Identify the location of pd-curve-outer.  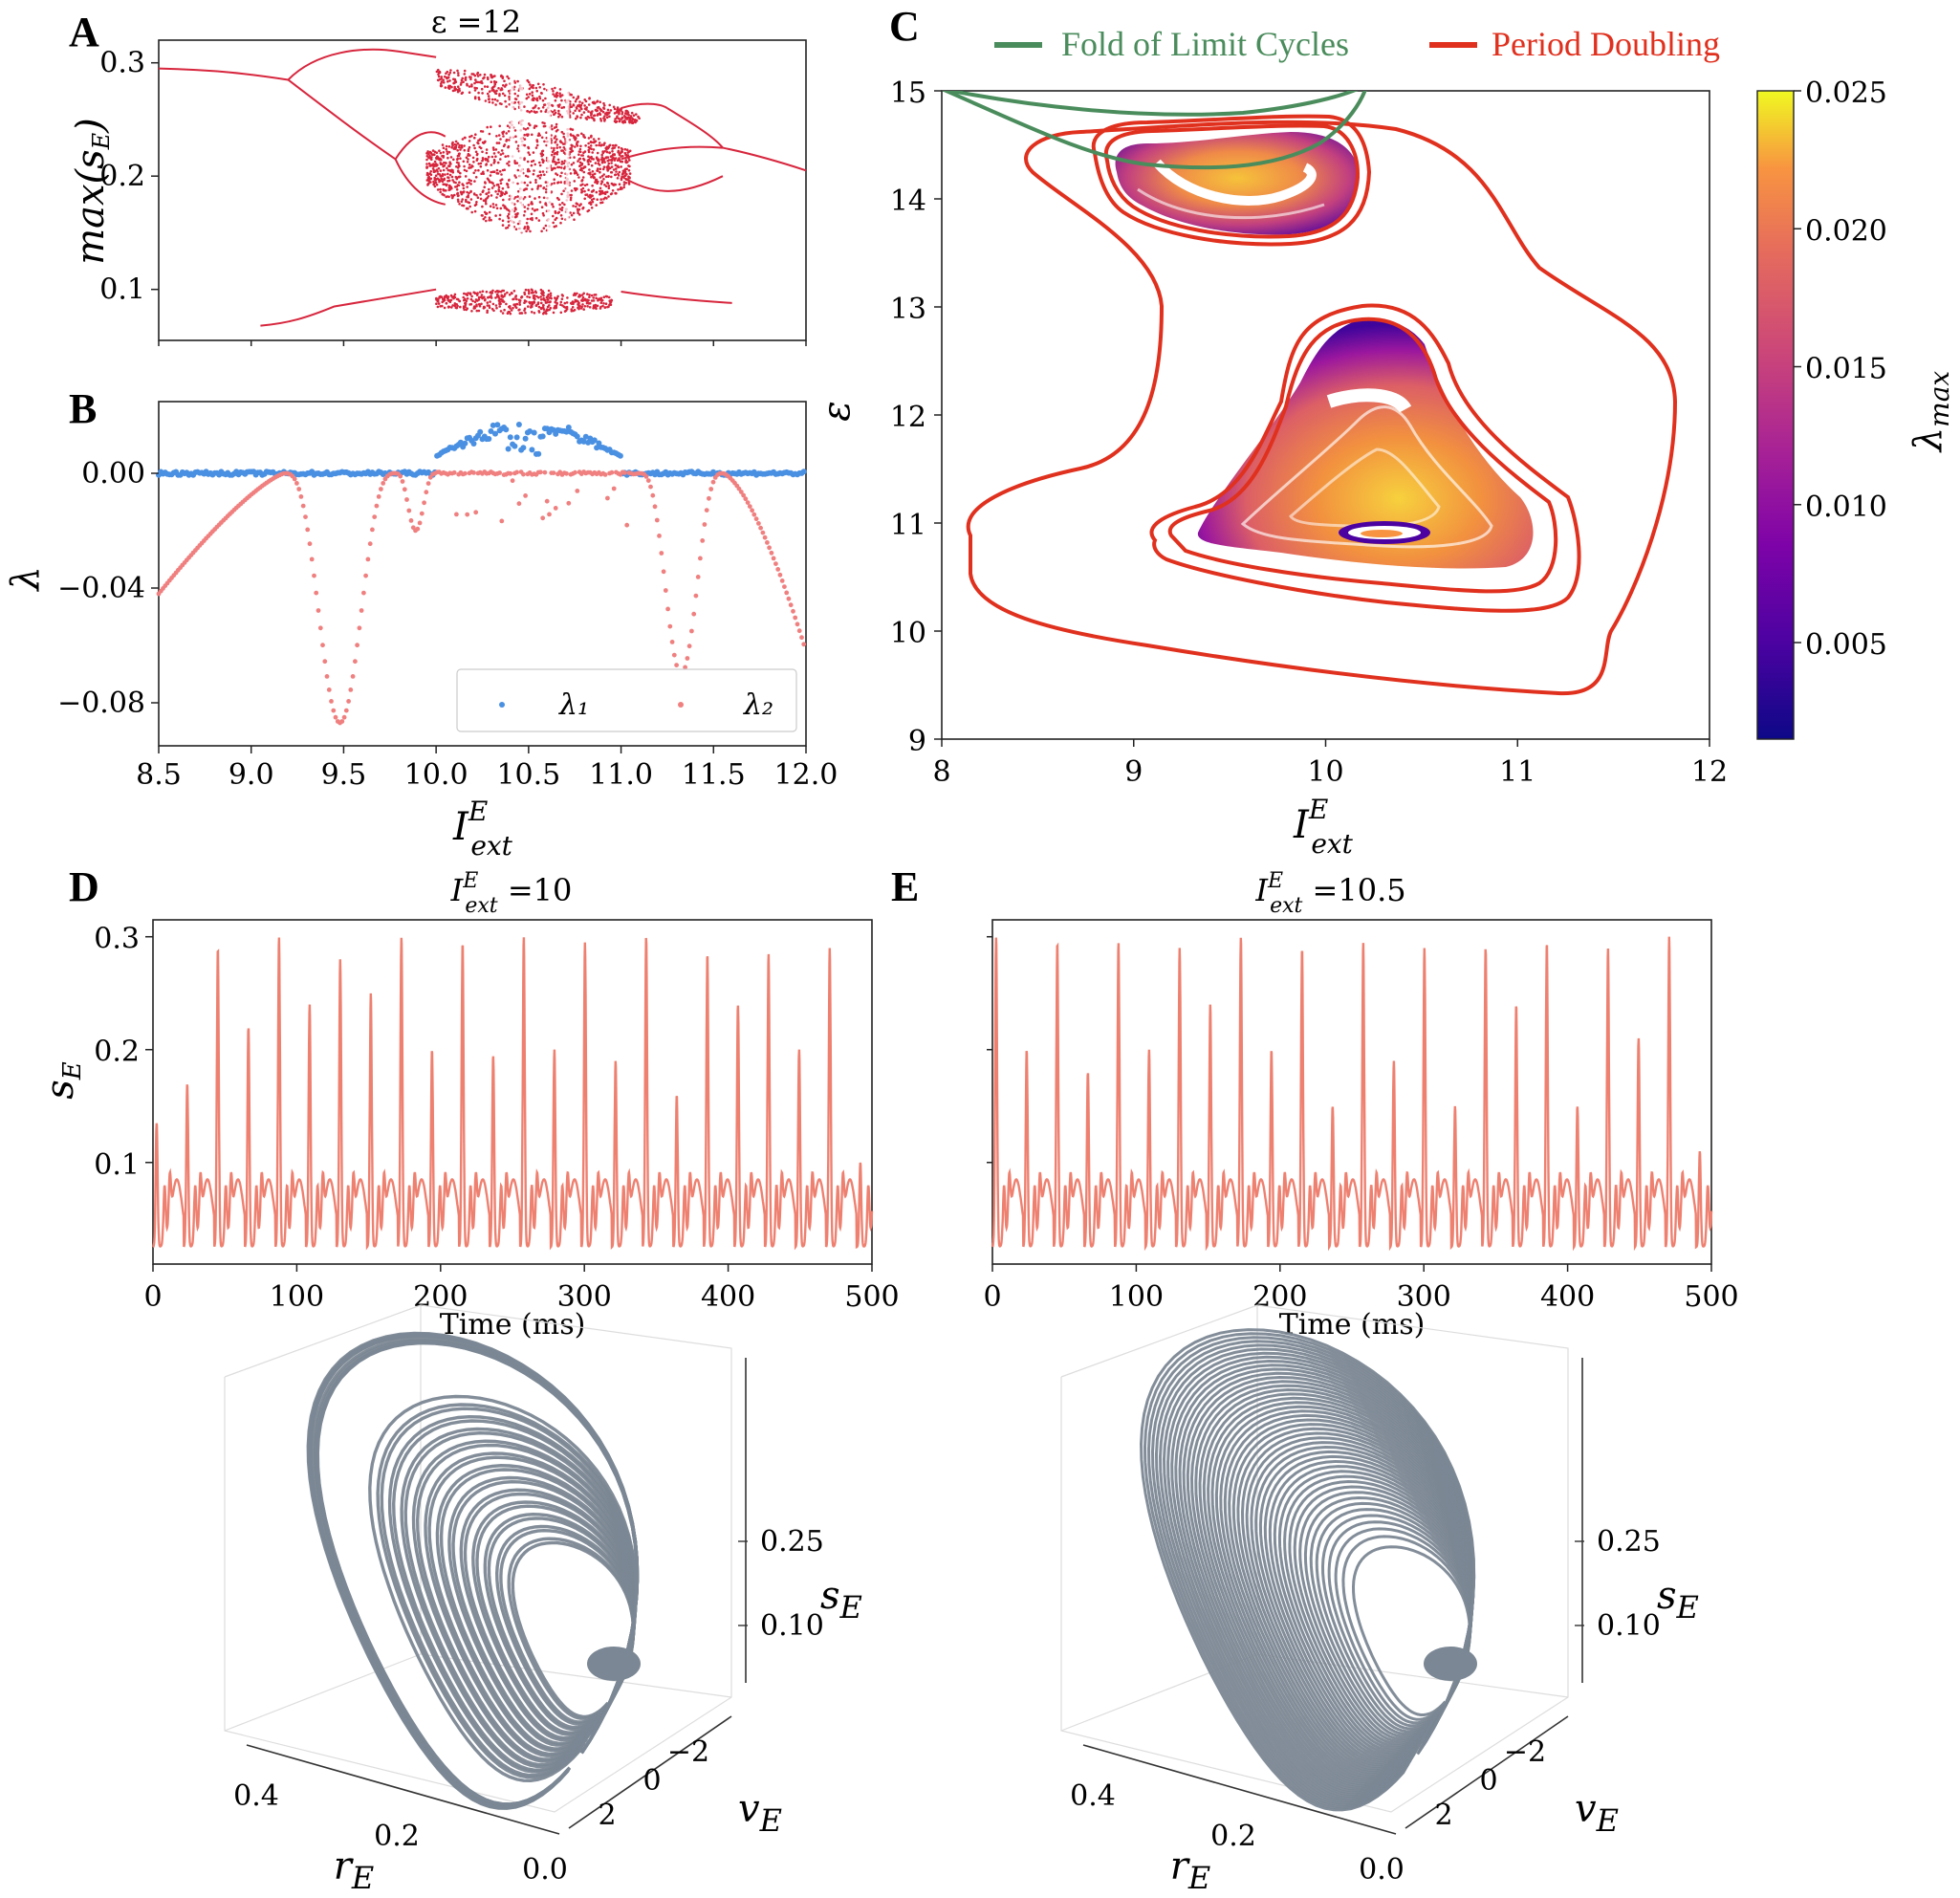
(1322, 408).